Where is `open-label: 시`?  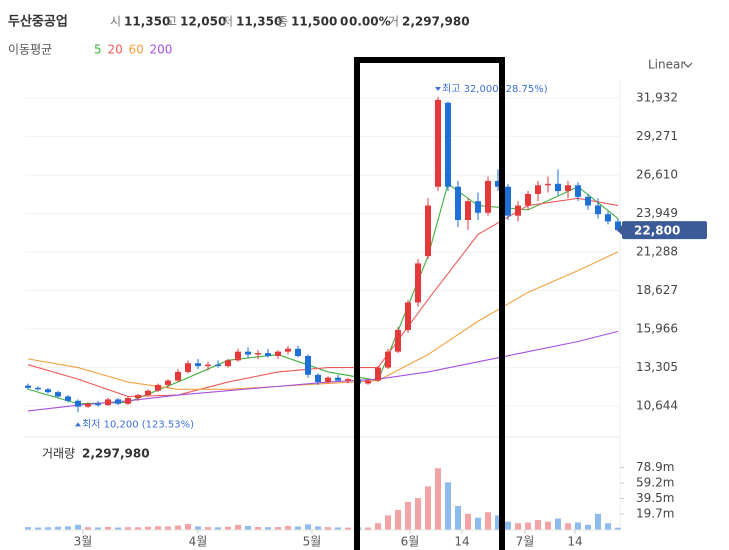
open-label: 시 is located at coordinates (115, 22).